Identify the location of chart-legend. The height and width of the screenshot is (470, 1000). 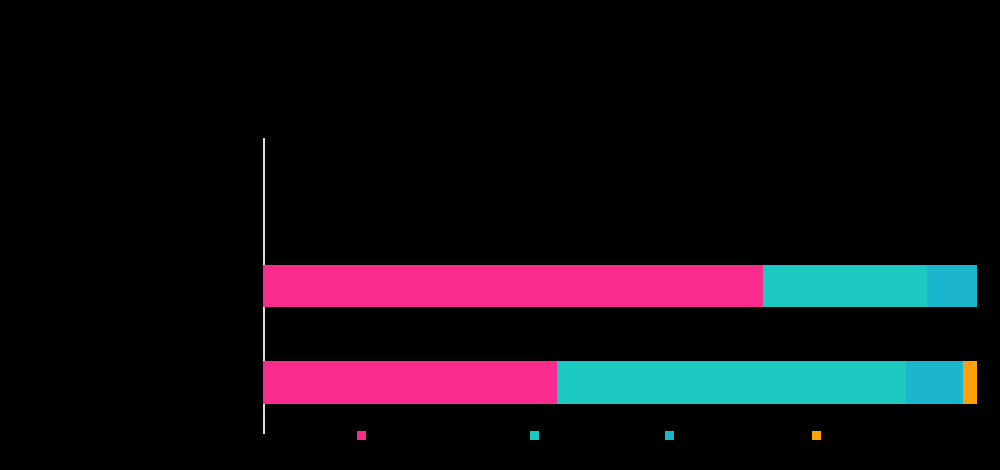
(500, 433).